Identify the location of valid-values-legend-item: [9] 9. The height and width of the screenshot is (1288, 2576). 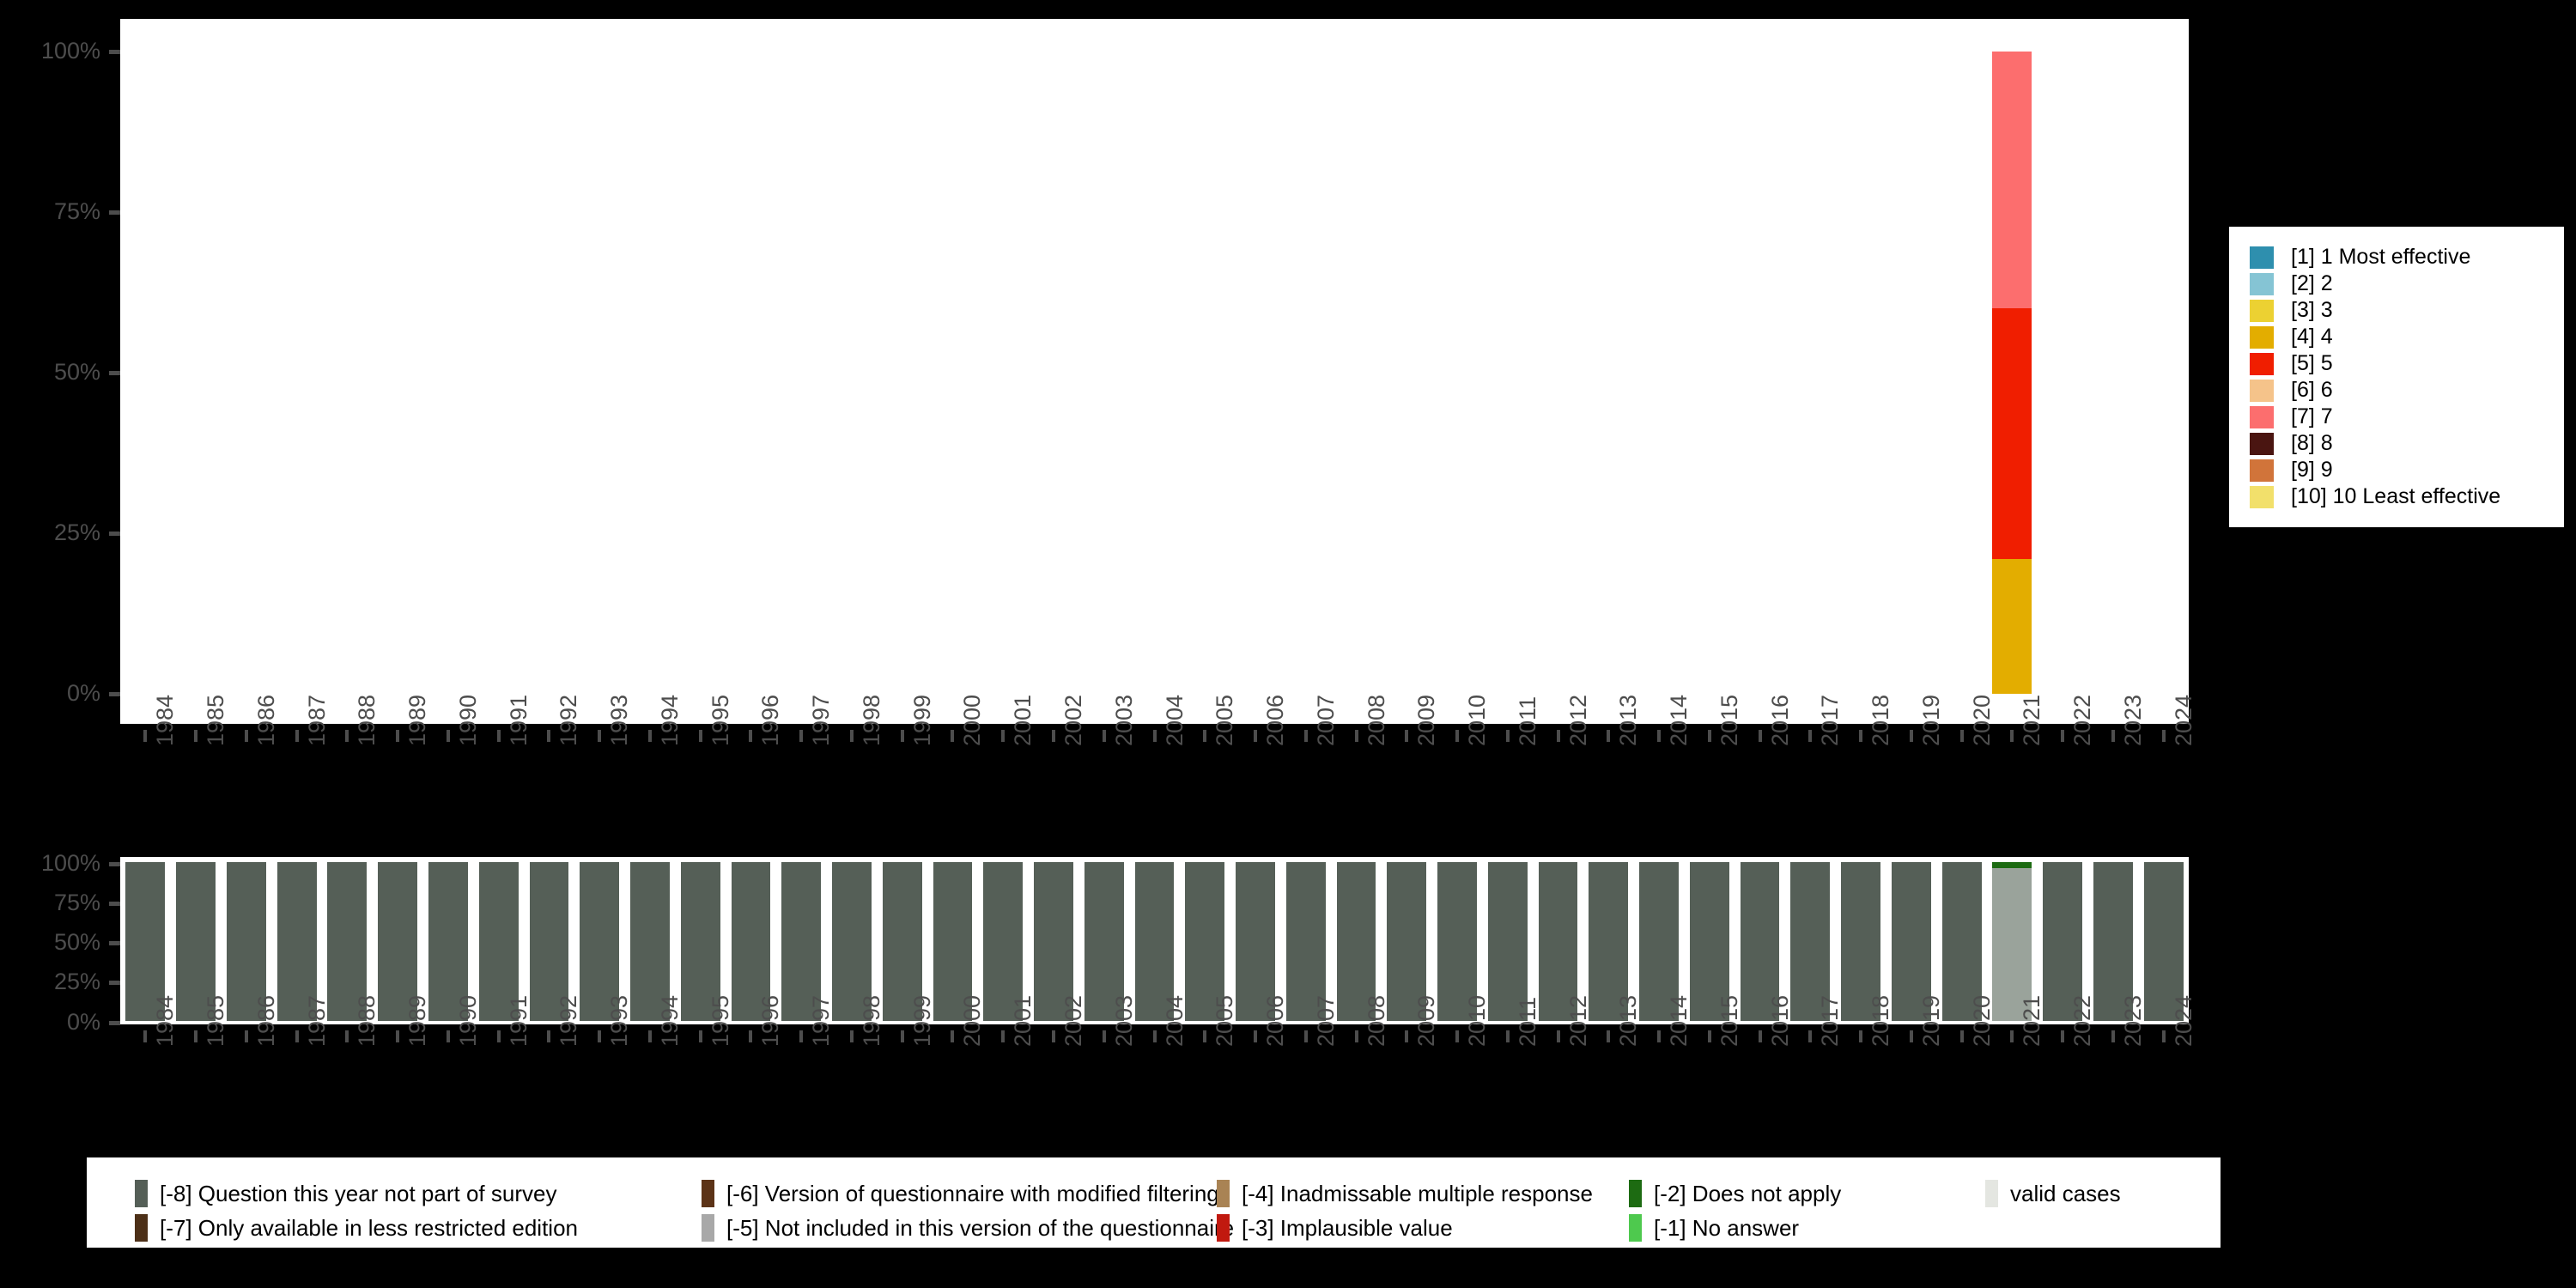
(2401, 470).